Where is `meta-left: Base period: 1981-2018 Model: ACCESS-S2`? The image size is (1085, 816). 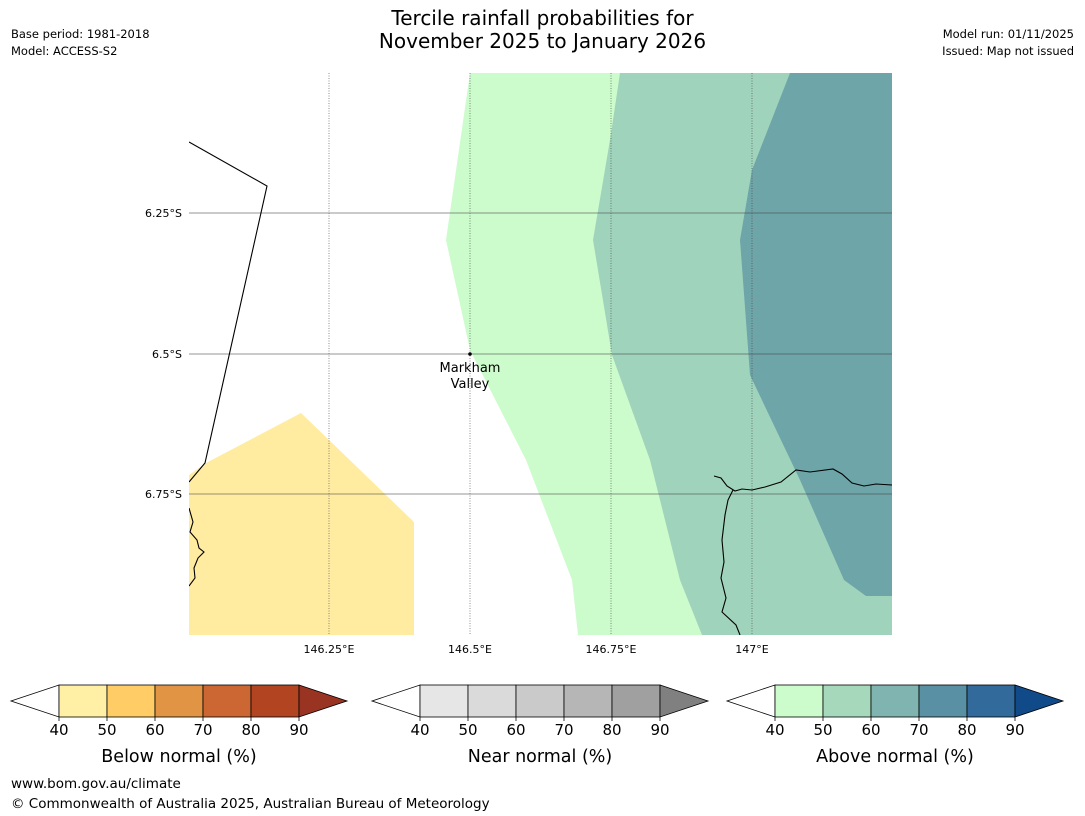
meta-left: Base period: 1981-2018 Model: ACCESS-S2 is located at coordinates (80, 43).